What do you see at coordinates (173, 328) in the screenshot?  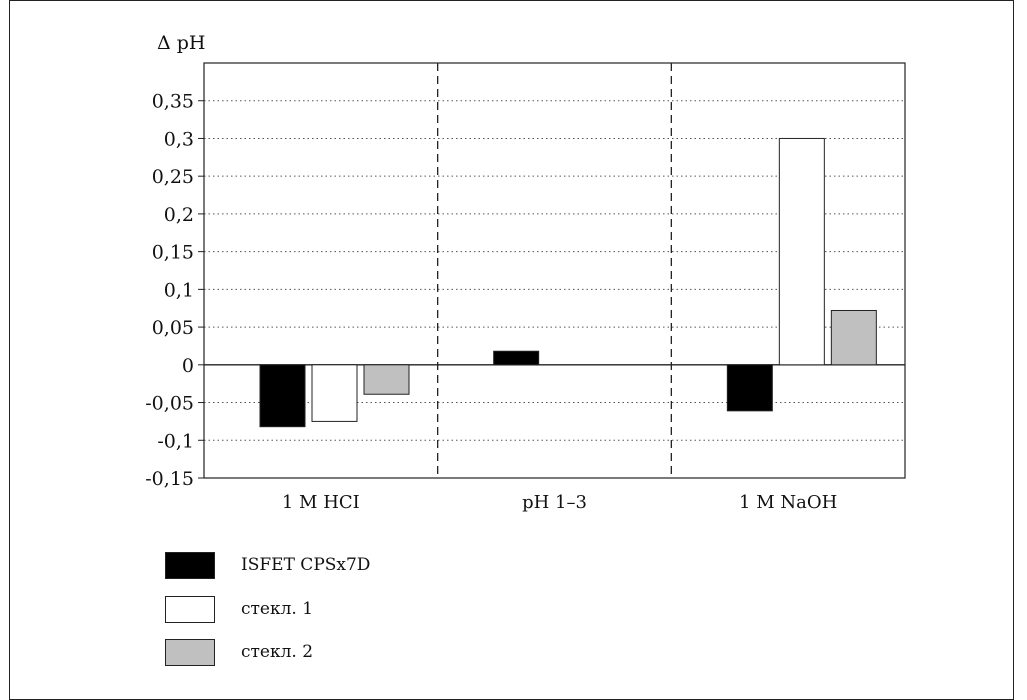 I see `y-tick-label: 0,05` at bounding box center [173, 328].